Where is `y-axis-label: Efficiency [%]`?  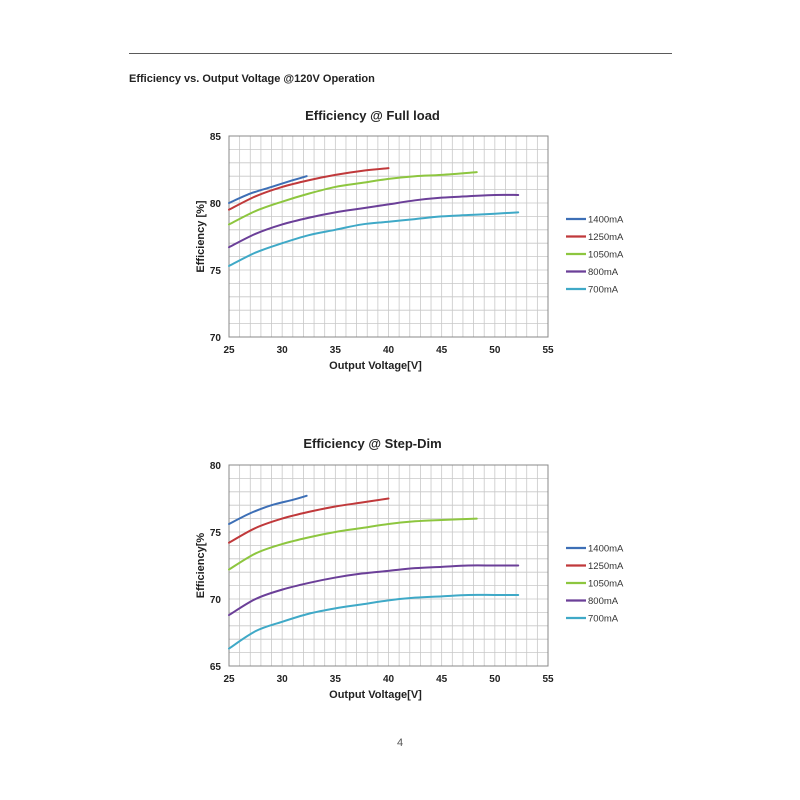 y-axis-label: Efficiency [%] is located at coordinates (201, 236).